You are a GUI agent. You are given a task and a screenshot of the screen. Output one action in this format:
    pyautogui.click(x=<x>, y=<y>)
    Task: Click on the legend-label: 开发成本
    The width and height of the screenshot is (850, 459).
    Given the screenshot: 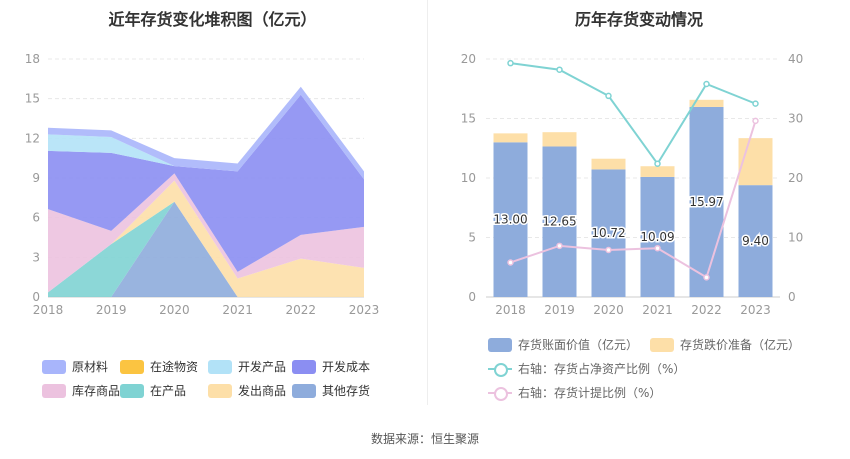 What is the action you would take?
    pyautogui.click(x=346, y=367)
    